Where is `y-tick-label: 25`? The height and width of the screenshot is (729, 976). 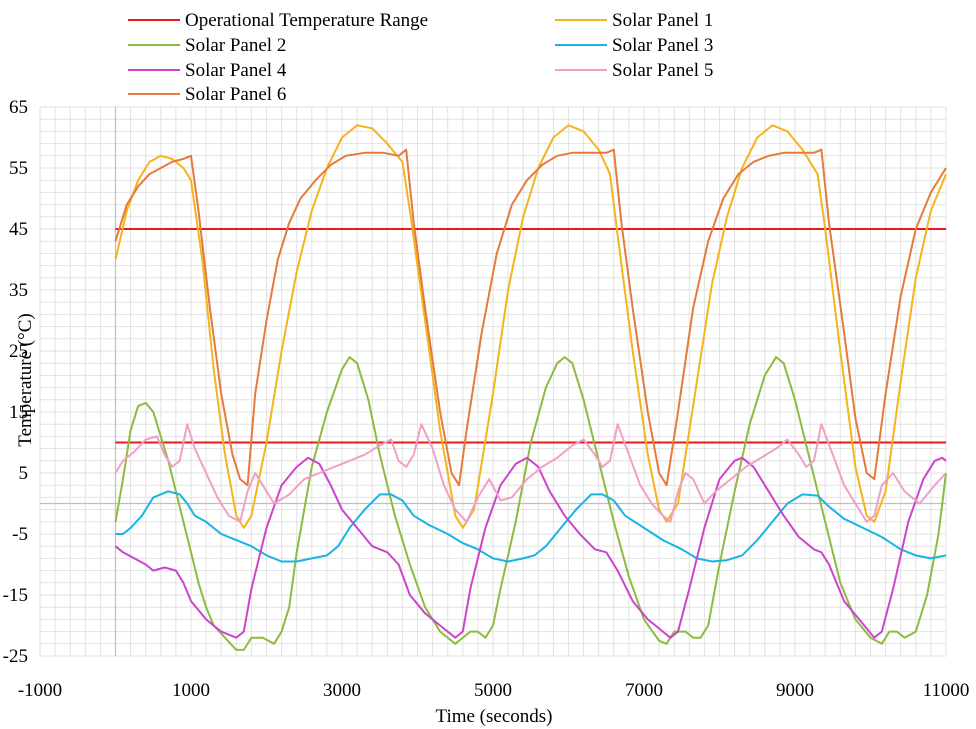 y-tick-label: 25 is located at coordinates (18, 351).